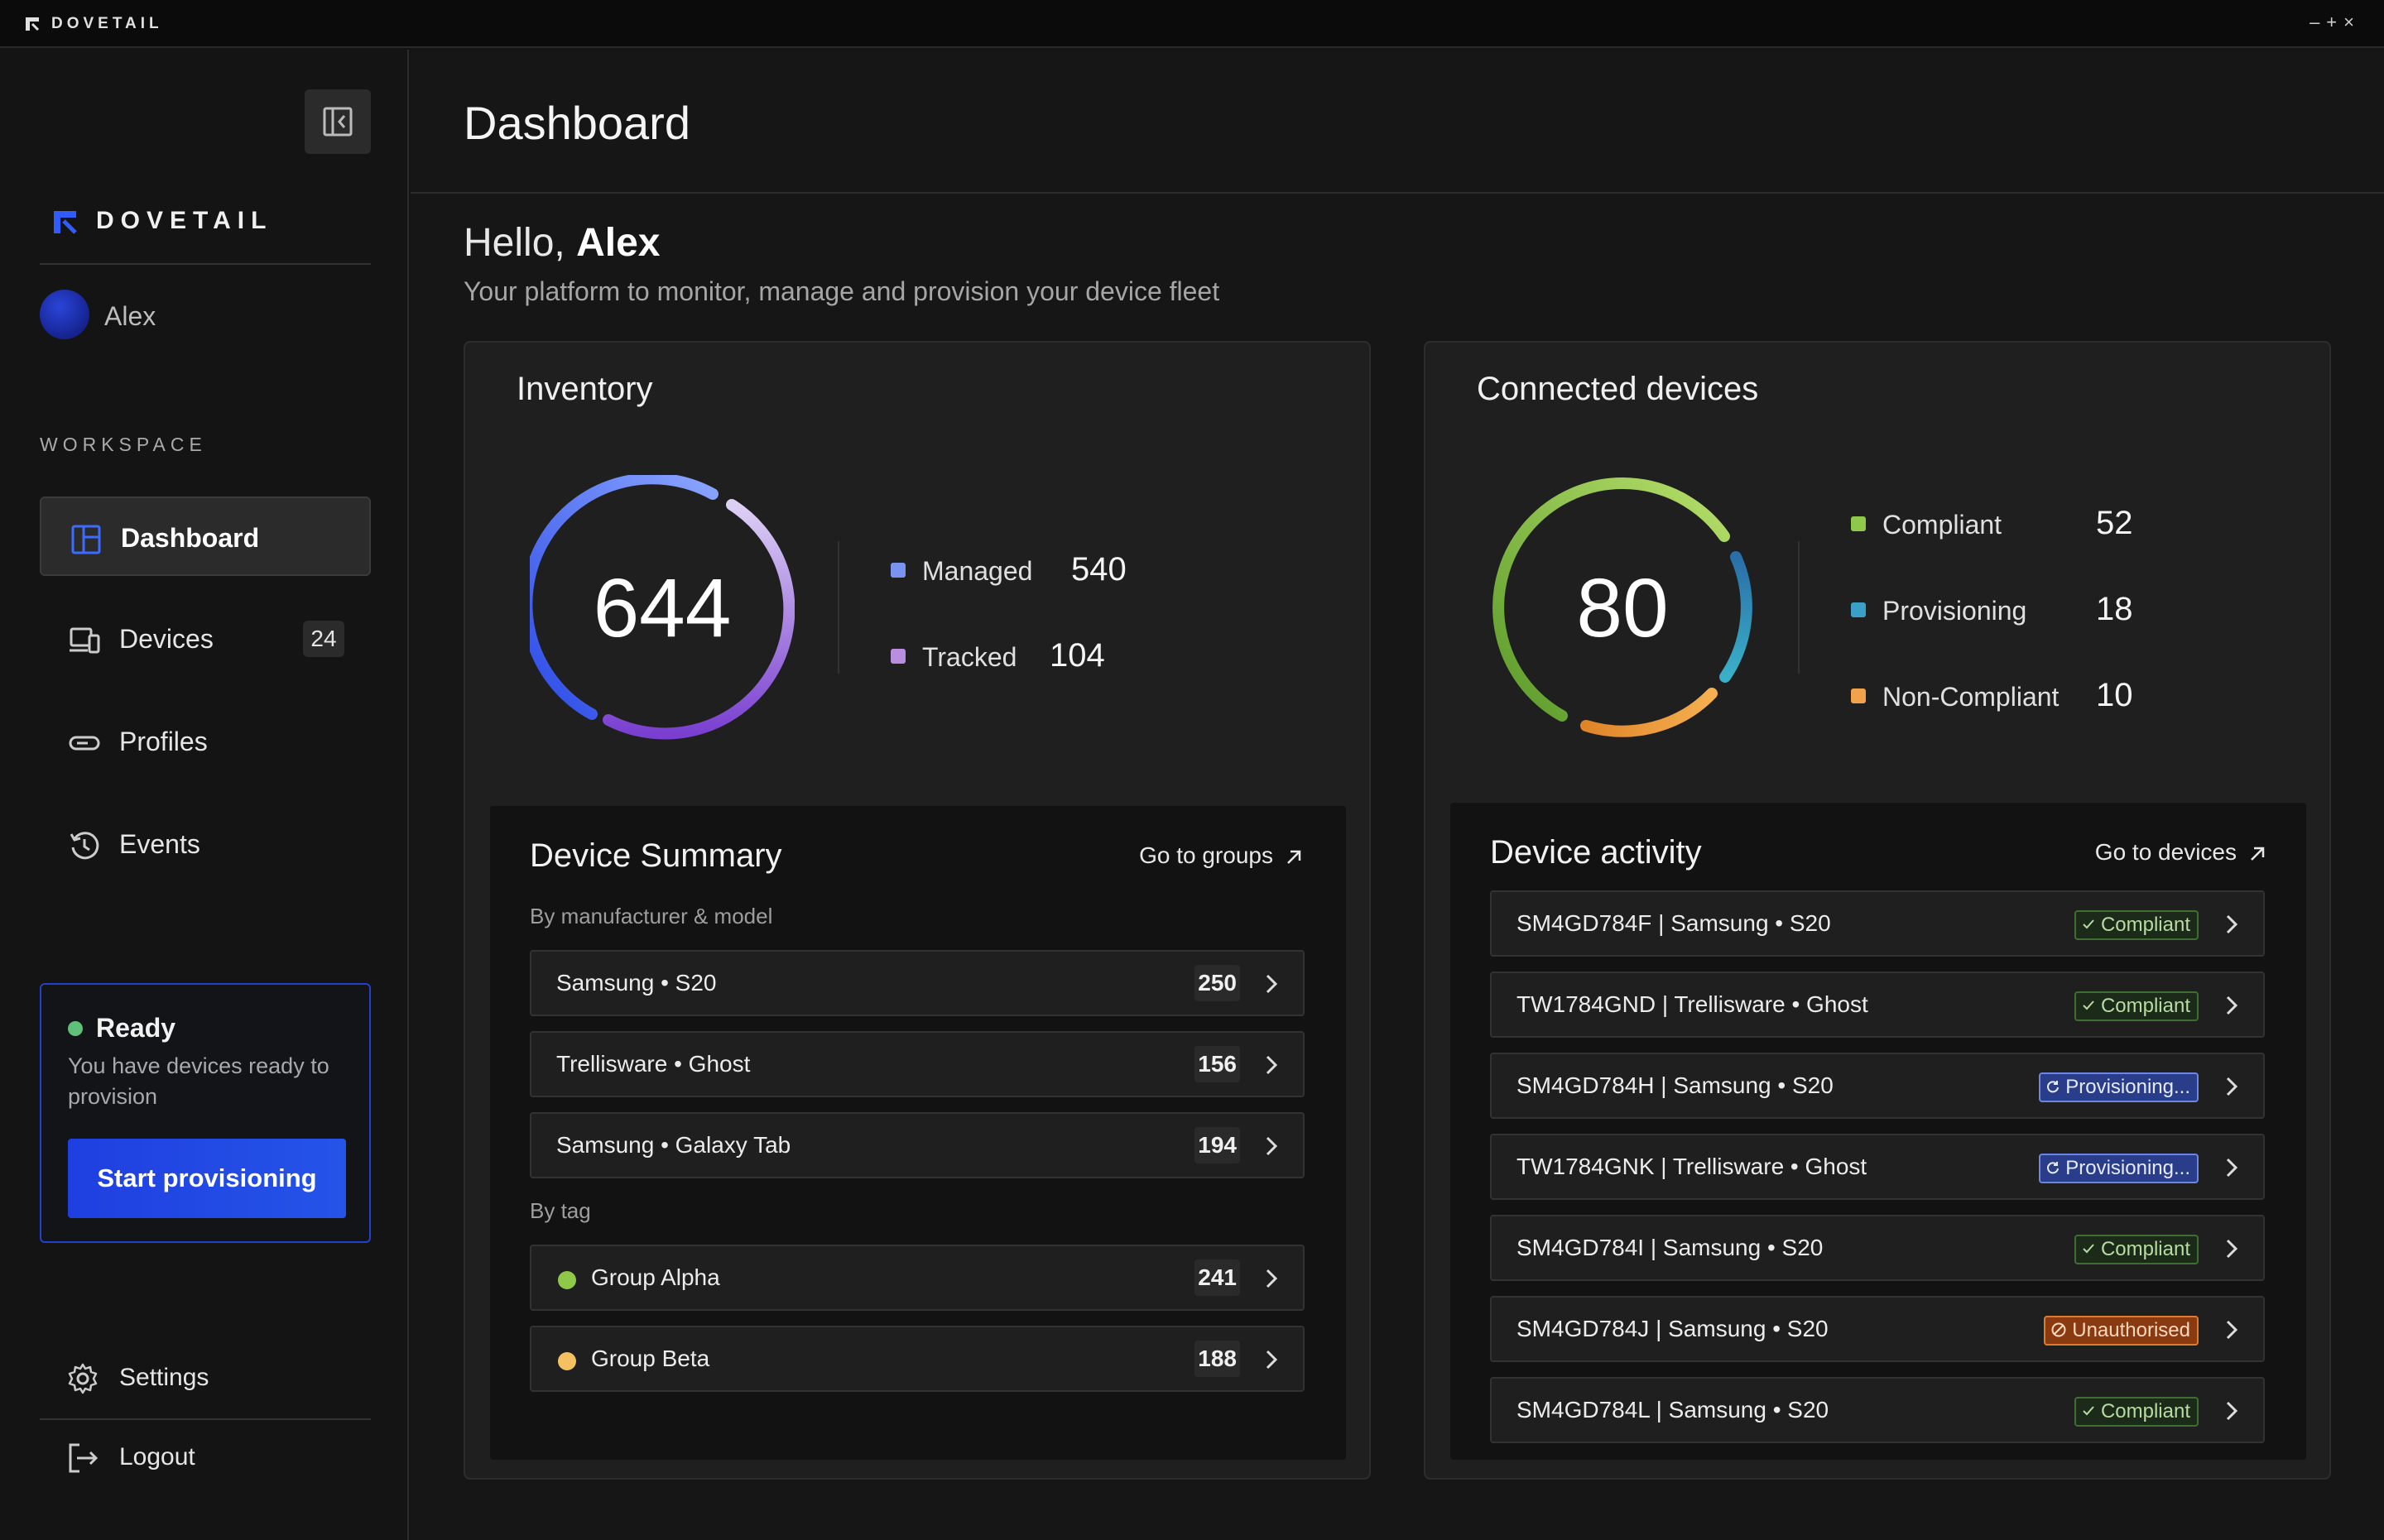 The width and height of the screenshot is (2384, 1540). What do you see at coordinates (163, 741) in the screenshot?
I see `sidebar-item-label: Profiles` at bounding box center [163, 741].